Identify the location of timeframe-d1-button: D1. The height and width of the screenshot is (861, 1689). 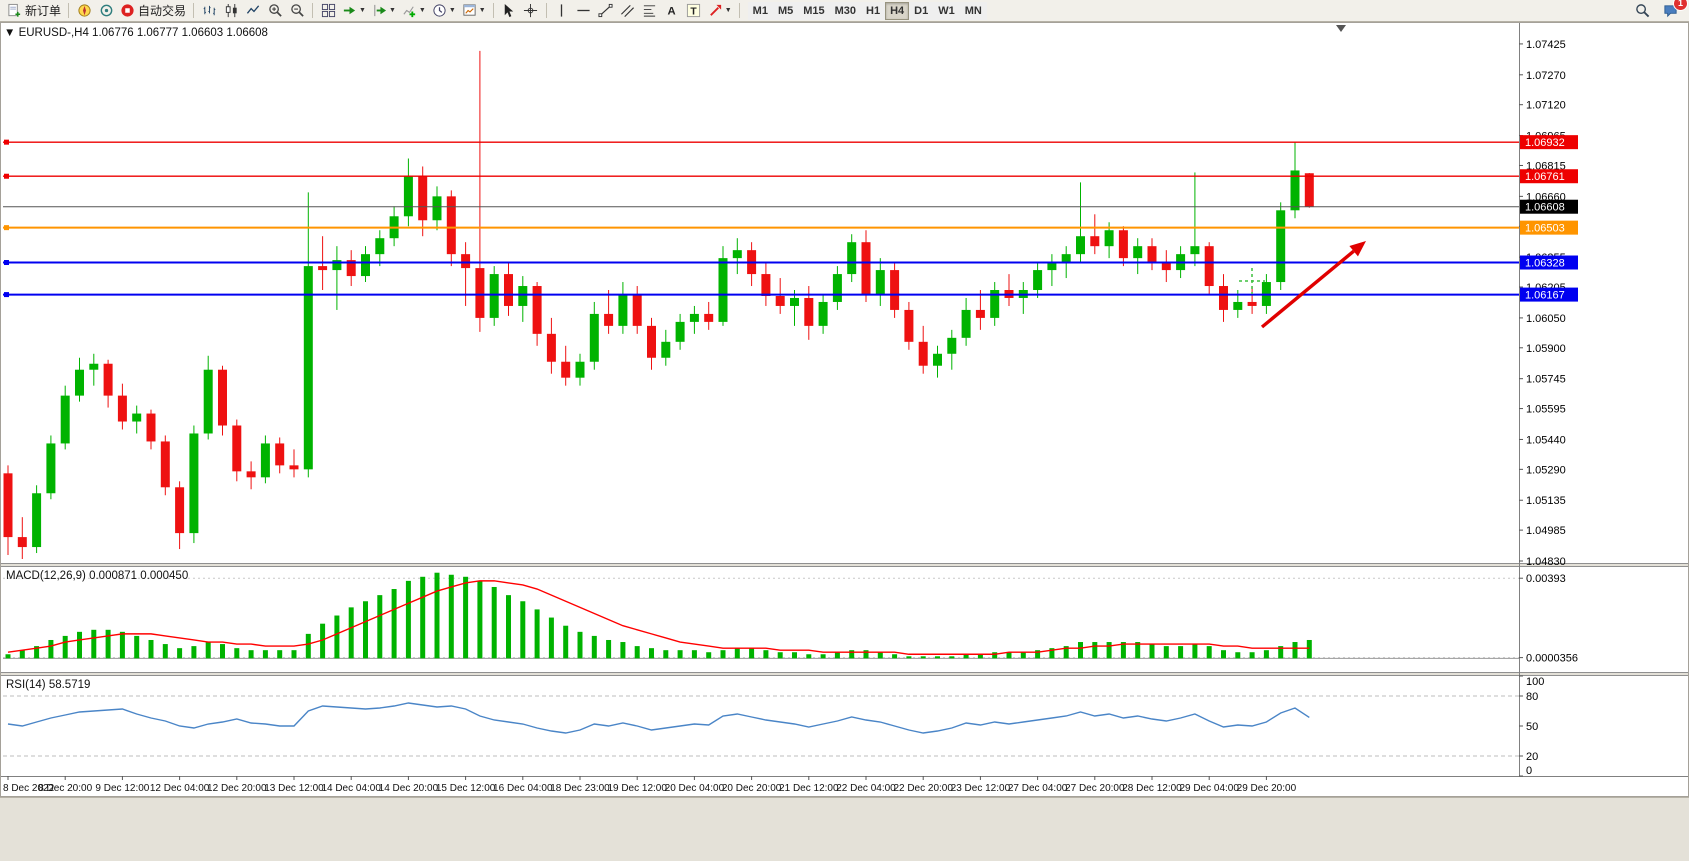
(921, 10).